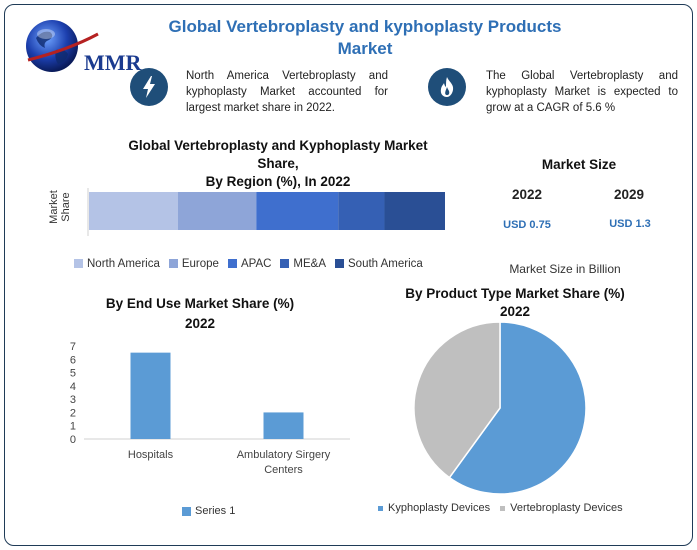  I want to click on legend-swatch-apac, so click(232, 263).